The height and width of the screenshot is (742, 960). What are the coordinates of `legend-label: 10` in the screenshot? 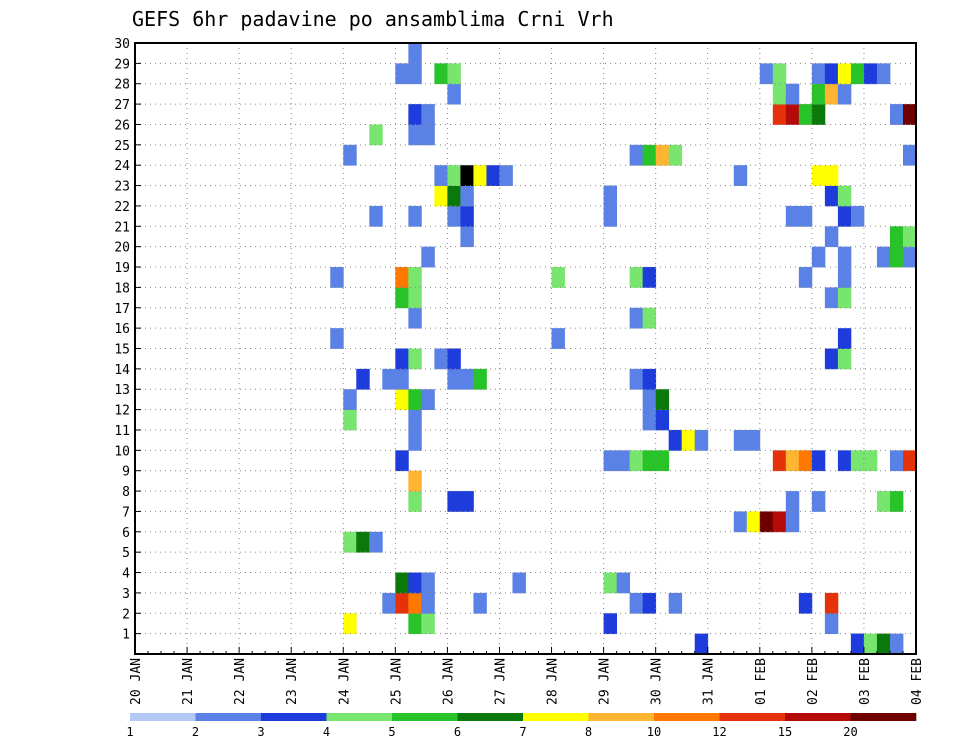 It's located at (654, 732).